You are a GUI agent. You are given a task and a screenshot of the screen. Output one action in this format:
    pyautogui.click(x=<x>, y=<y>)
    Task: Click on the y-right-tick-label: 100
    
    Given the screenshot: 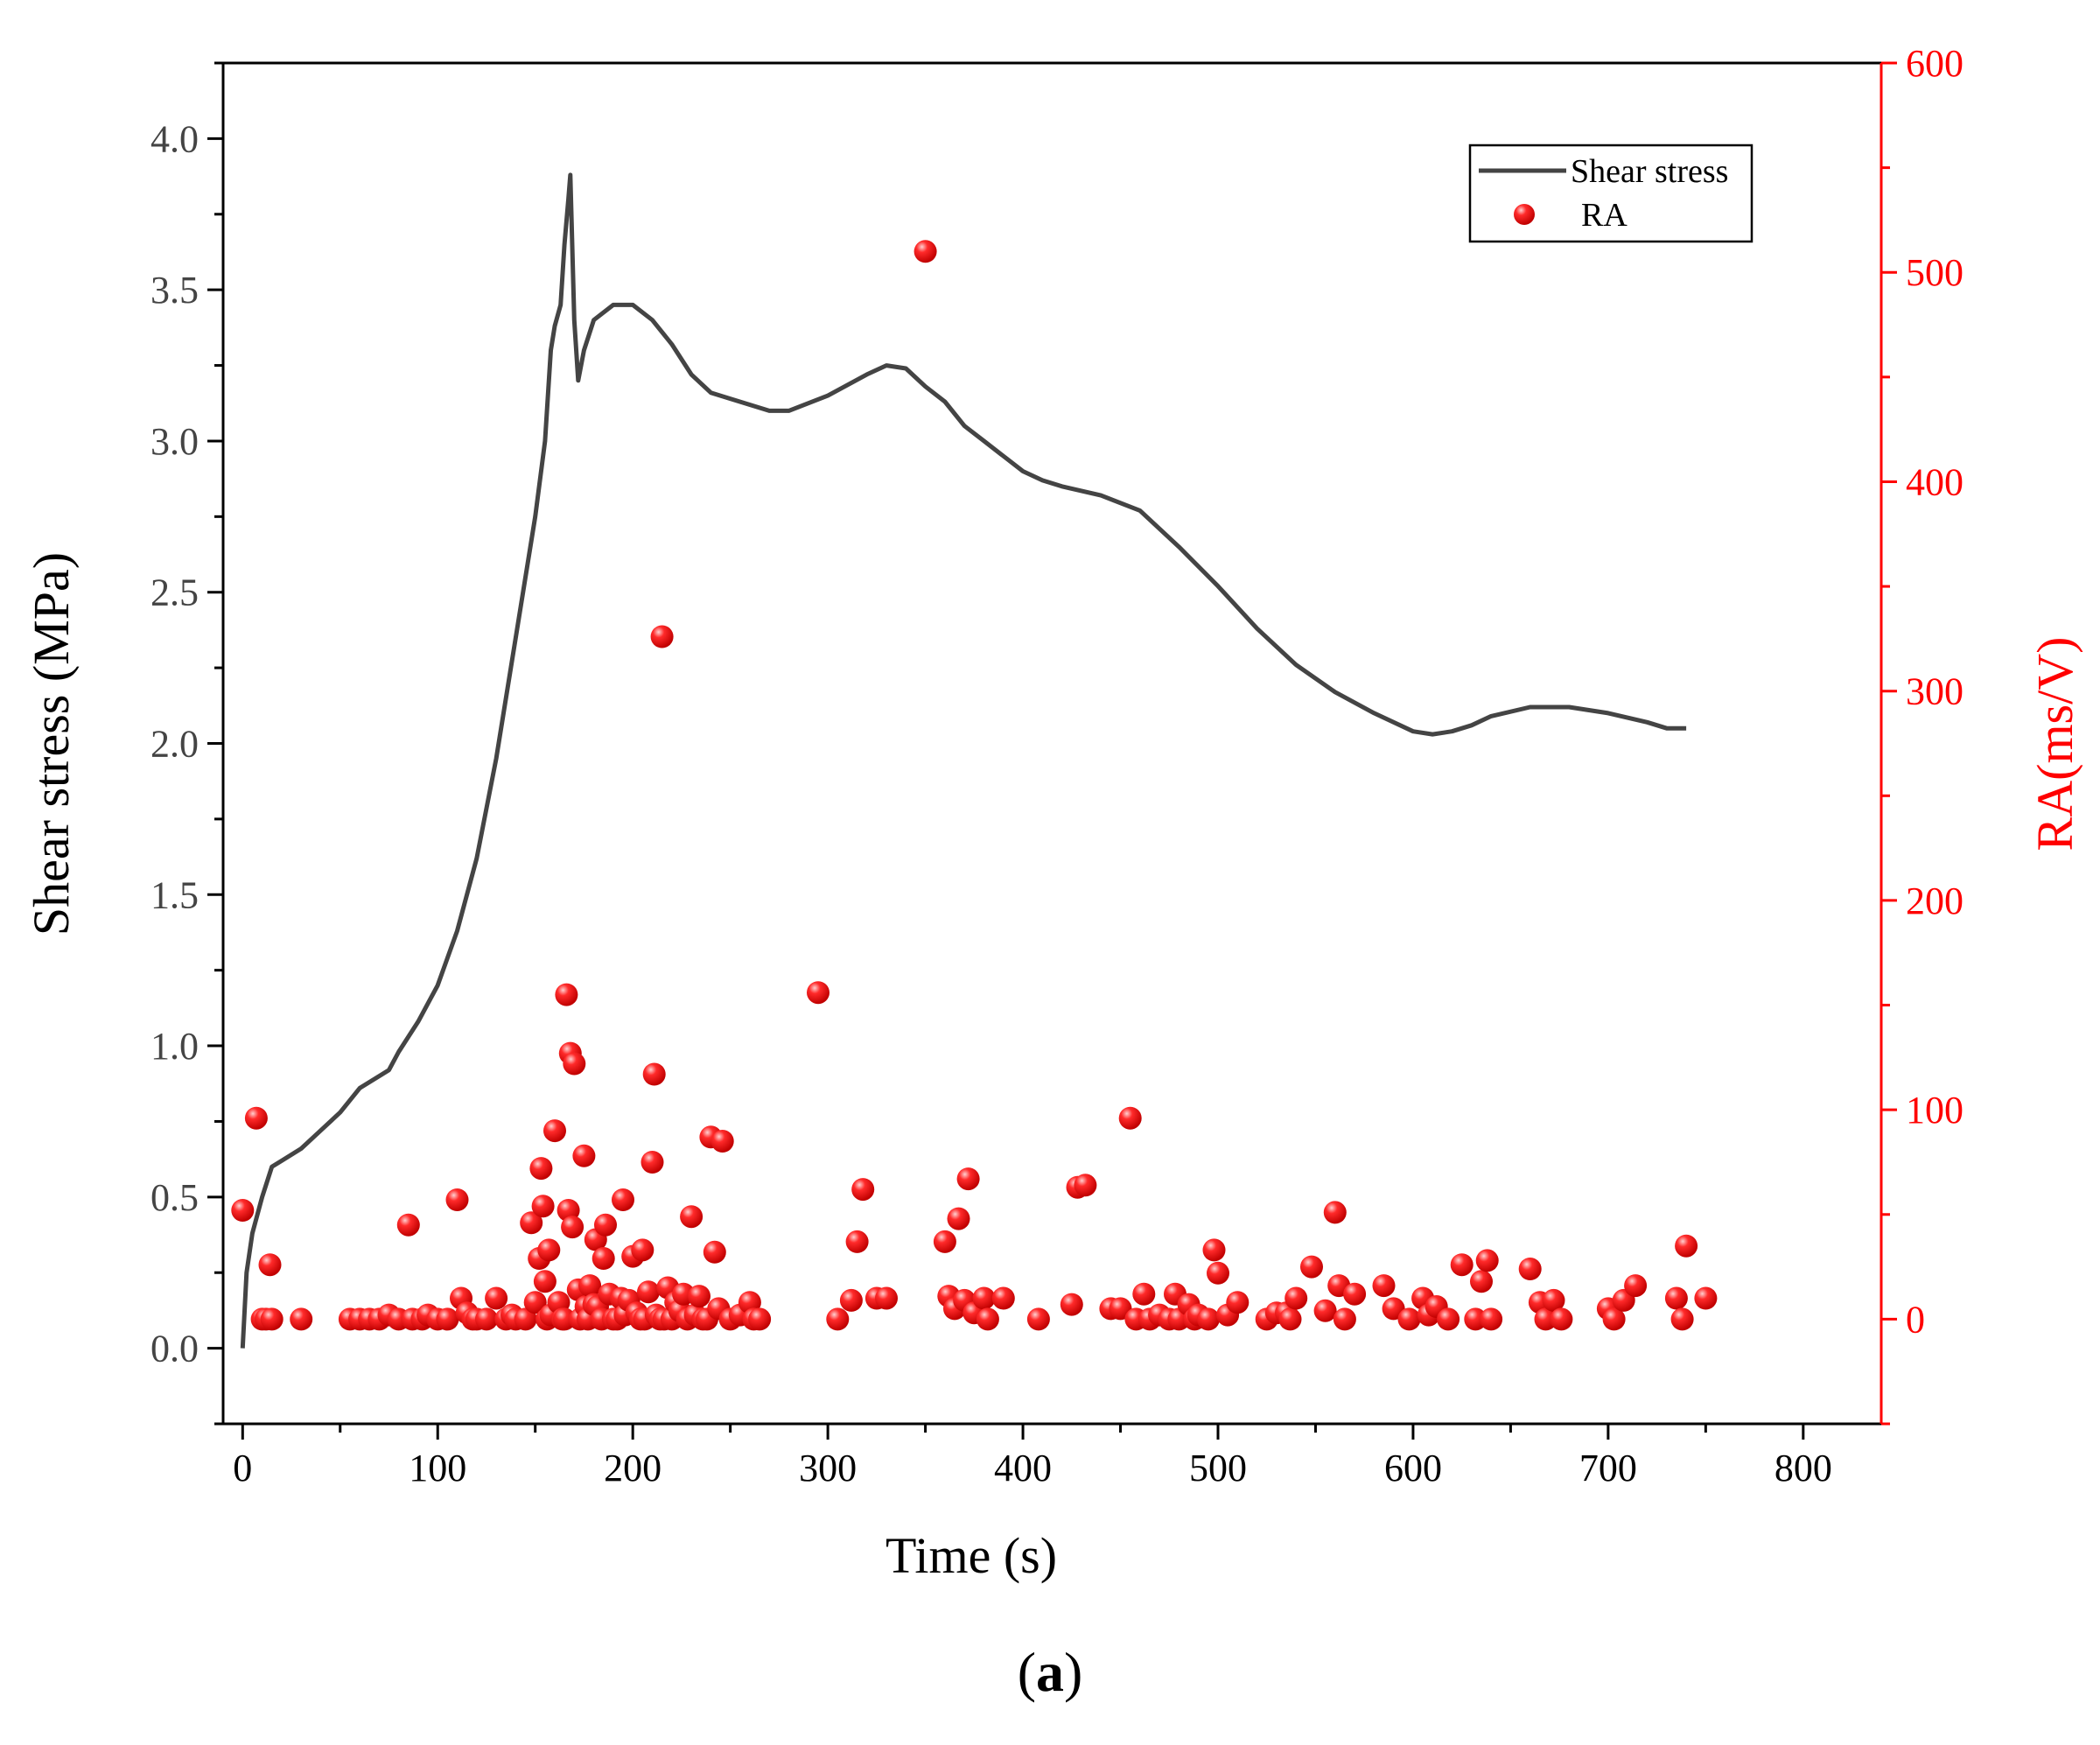 What is the action you would take?
    pyautogui.click(x=1935, y=1110)
    